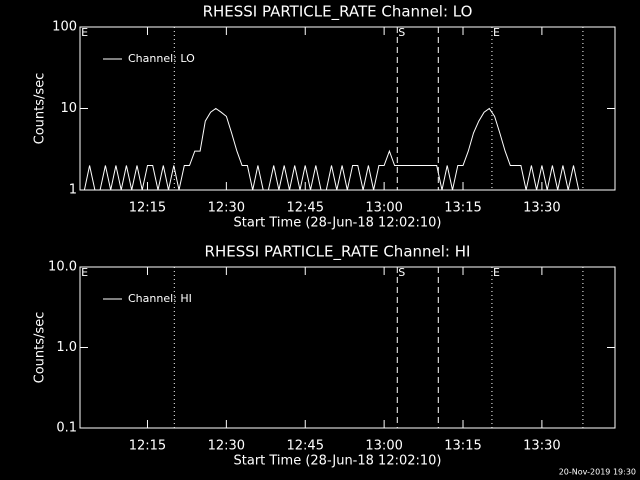  What do you see at coordinates (66, 347) in the screenshot?
I see `y-tick-label: 1.0` at bounding box center [66, 347].